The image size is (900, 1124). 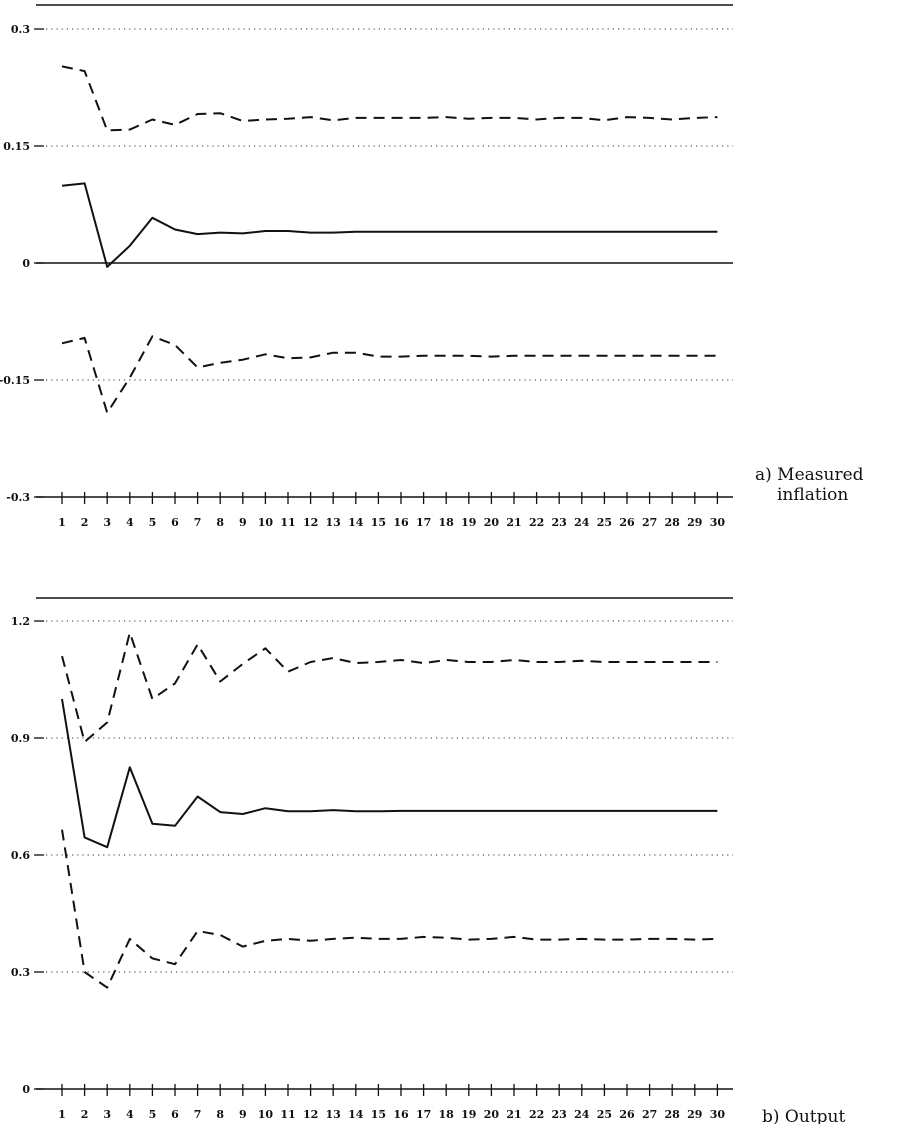 I want to click on panel-a-x-tick-label: 28, so click(x=673, y=522).